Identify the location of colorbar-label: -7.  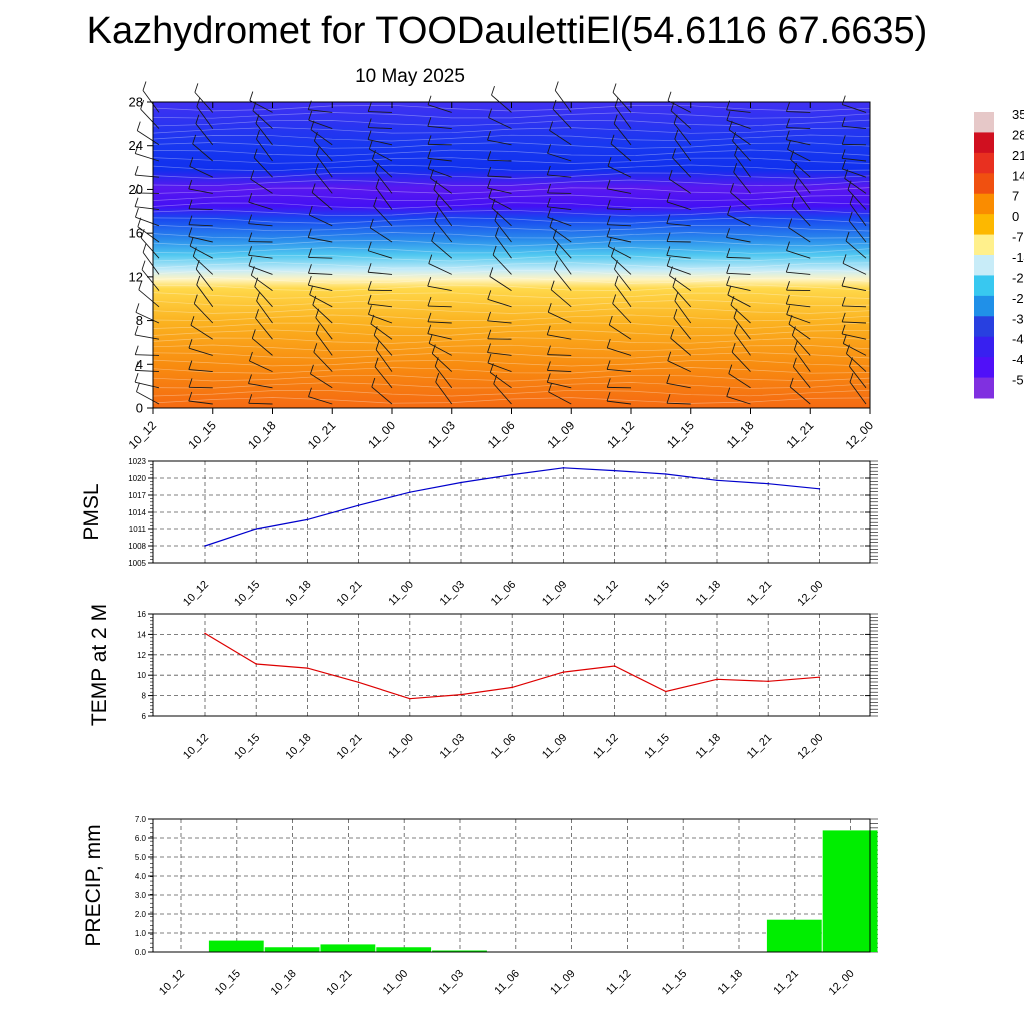
(1018, 237).